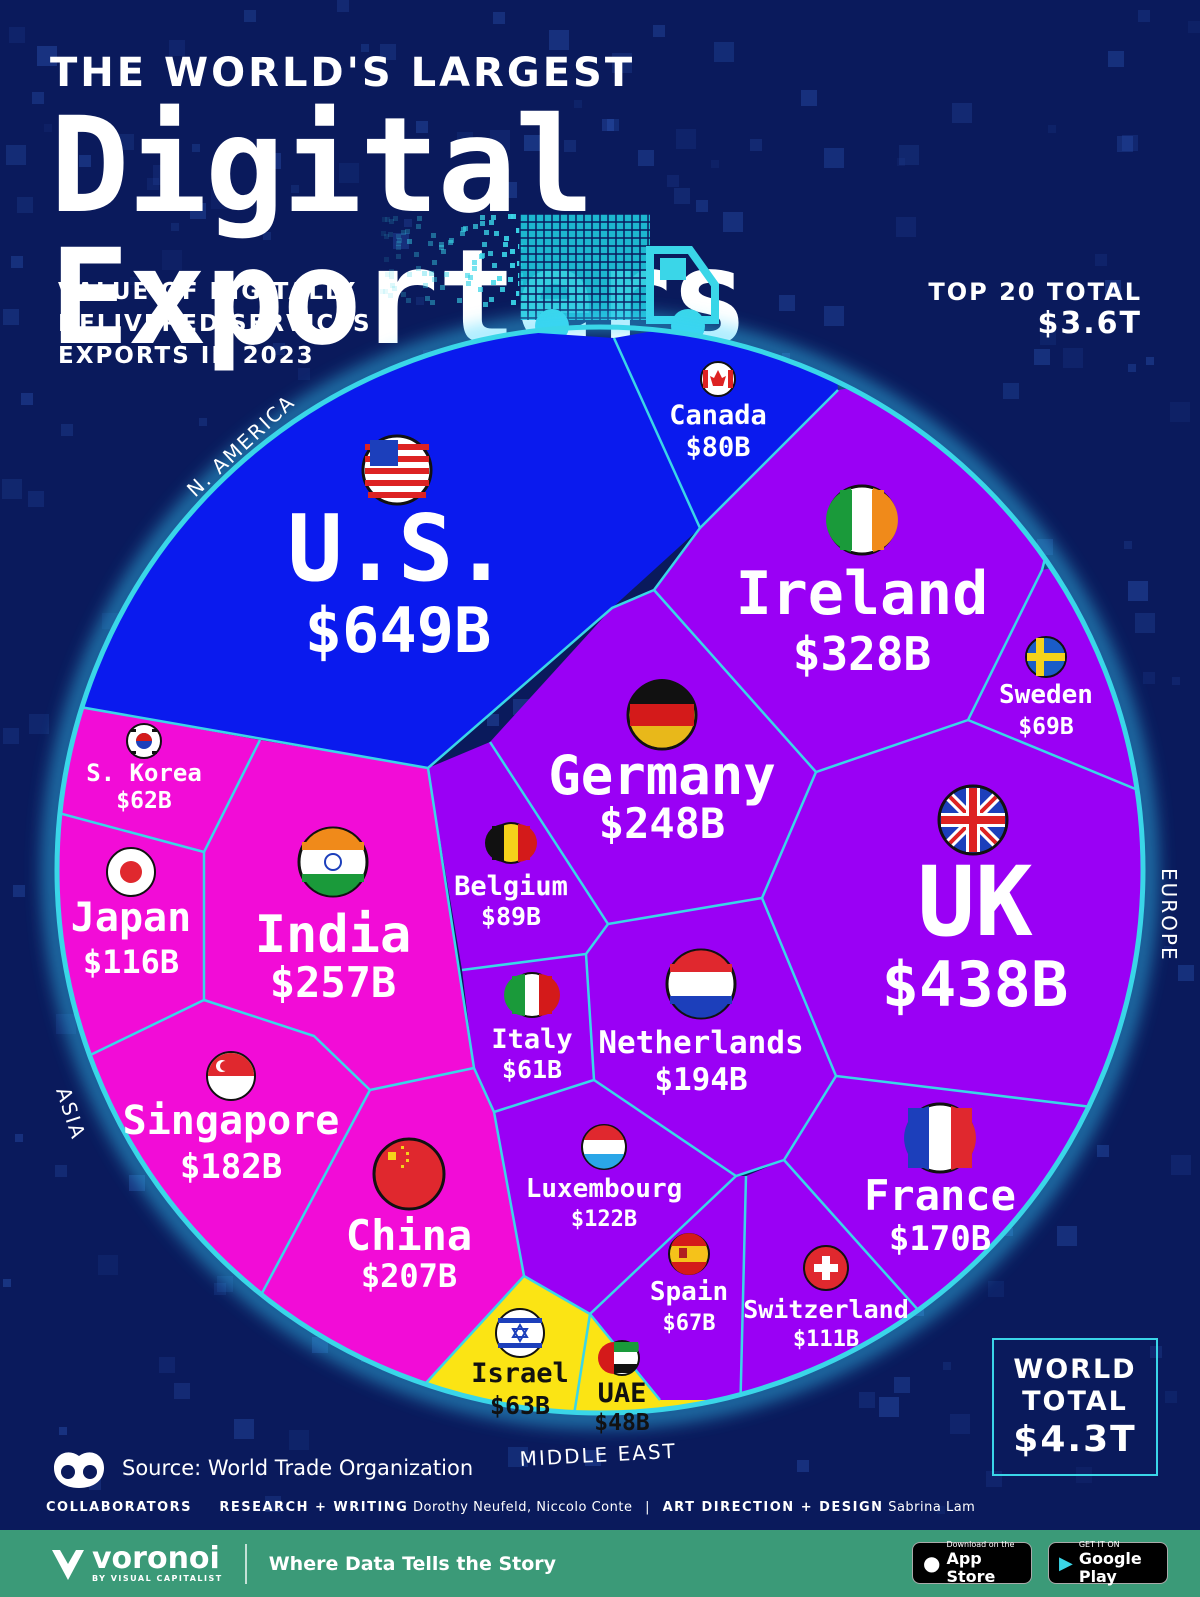 The width and height of the screenshot is (1200, 1597). What do you see at coordinates (1075, 1369) in the screenshot?
I see `world-total-label: WORLD` at bounding box center [1075, 1369].